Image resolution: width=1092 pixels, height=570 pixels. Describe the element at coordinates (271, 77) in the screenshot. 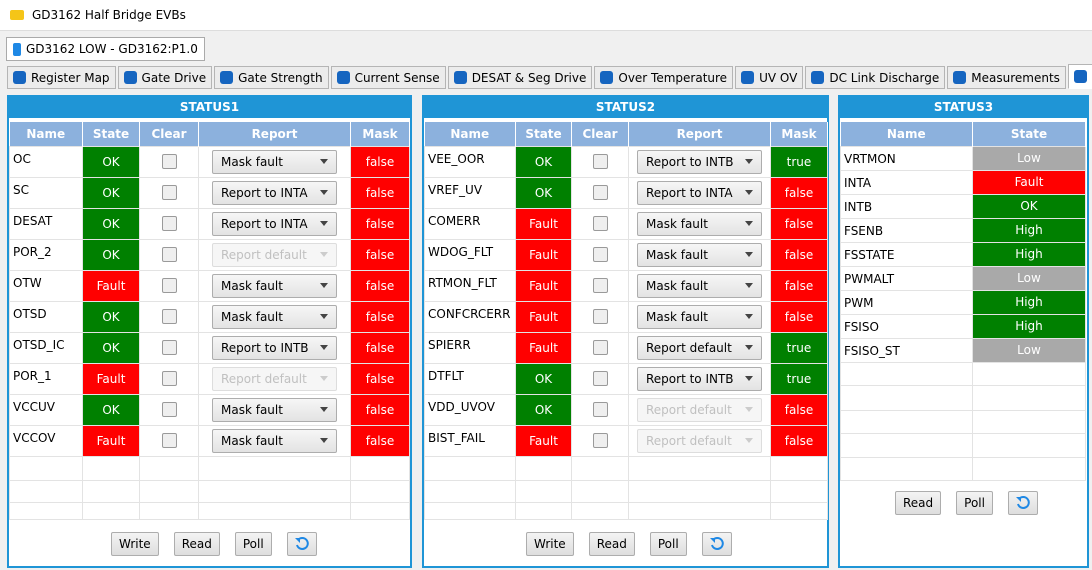

I see `tab: Gate Strength` at that location.